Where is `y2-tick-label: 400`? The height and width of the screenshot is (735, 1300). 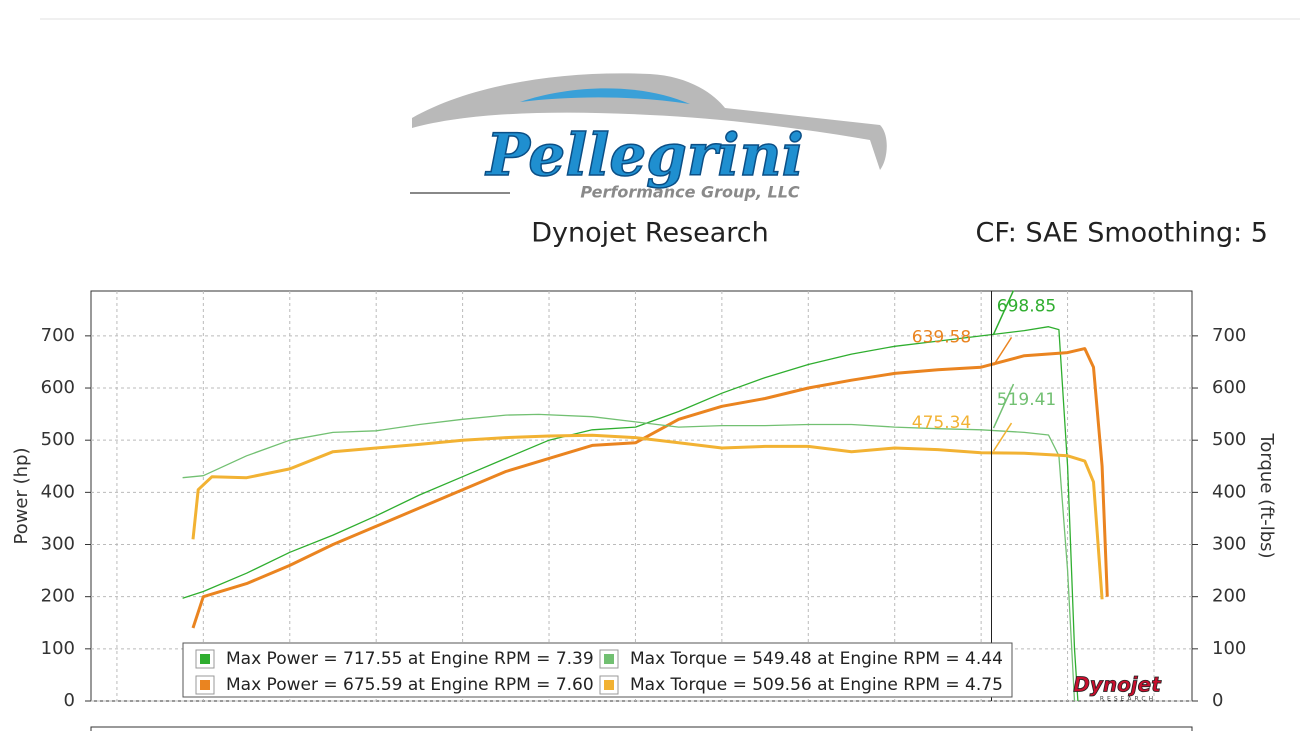
y2-tick-label: 400 is located at coordinates (1229, 491).